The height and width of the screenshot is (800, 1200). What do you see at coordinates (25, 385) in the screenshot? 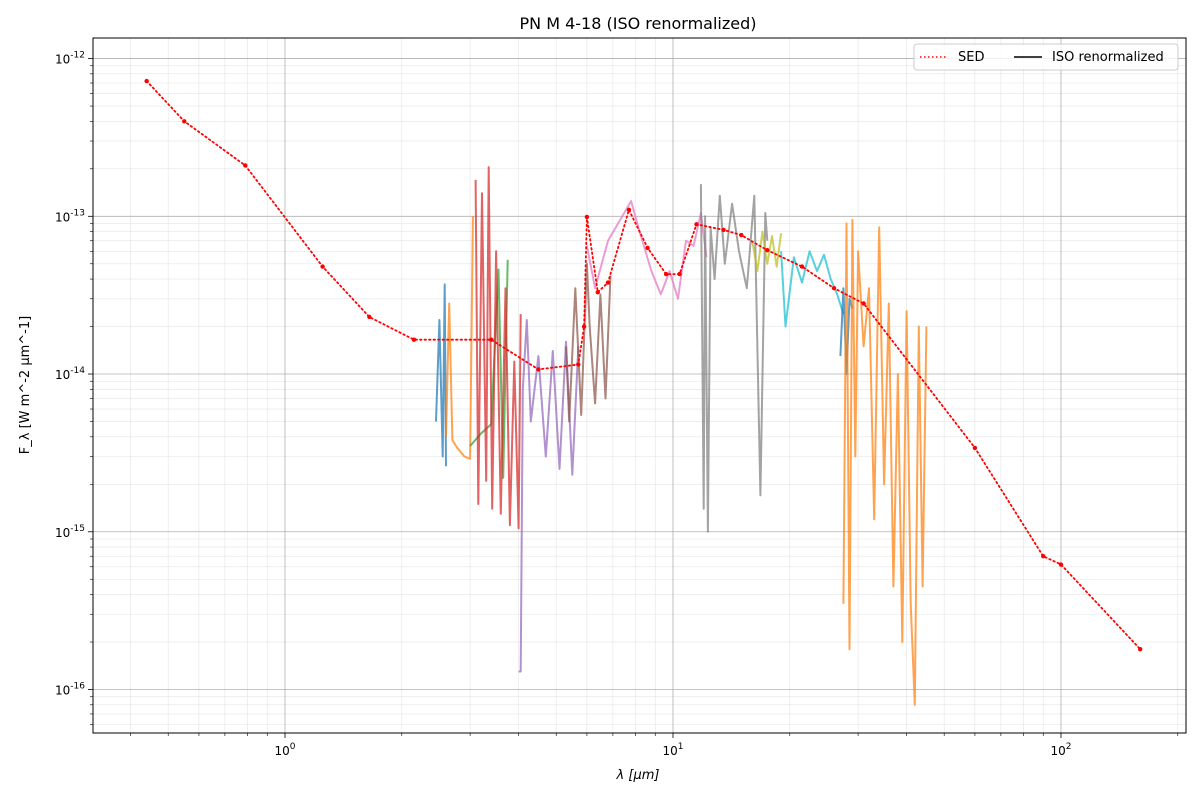
I see `y-axis-label: F_λ [W m^-2 μm^-1]` at bounding box center [25, 385].